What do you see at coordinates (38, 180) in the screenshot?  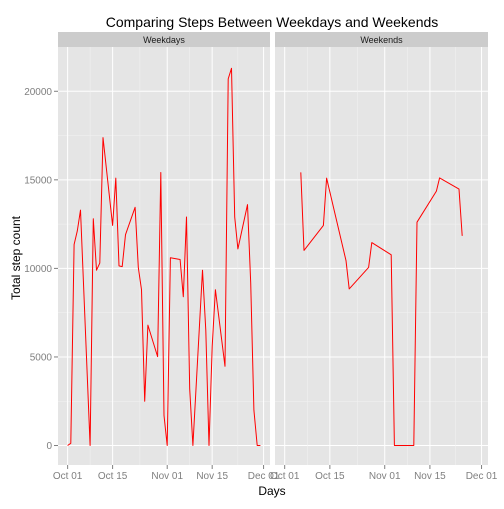 I see `y-tick-label: 15000` at bounding box center [38, 180].